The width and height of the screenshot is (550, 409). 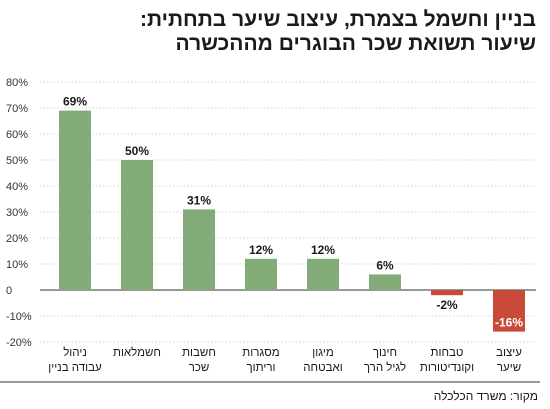 What do you see at coordinates (322, 368) in the screenshot?
I see `category-label: ואבטחה` at bounding box center [322, 368].